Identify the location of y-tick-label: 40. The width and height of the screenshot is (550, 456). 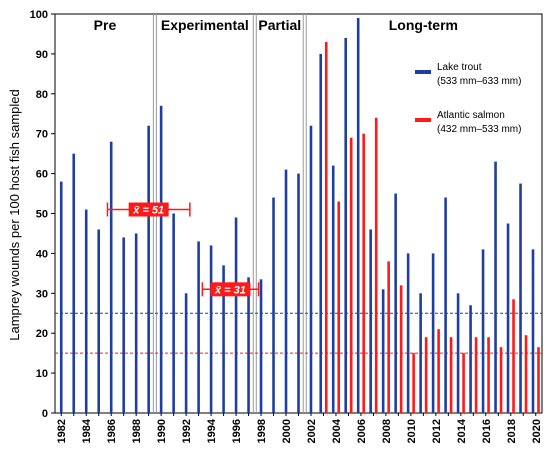
(42, 254).